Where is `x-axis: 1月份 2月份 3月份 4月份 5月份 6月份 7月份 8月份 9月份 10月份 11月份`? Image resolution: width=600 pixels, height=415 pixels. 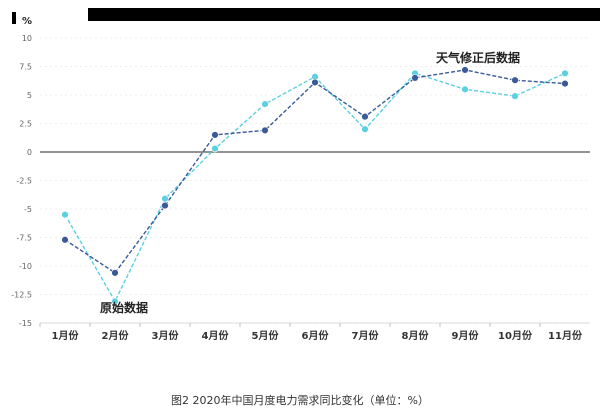
x-axis: 1月份 2月份 3月份 4月份 5月份 6月份 7月份 8月份 9月份 10月份 11月份 is located at coordinates (314, 332).